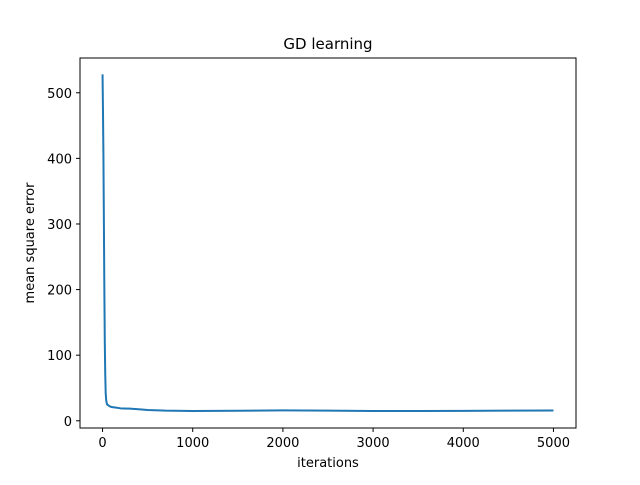  Describe the element at coordinates (59, 159) in the screenshot. I see `y-tick-label: 400` at that location.